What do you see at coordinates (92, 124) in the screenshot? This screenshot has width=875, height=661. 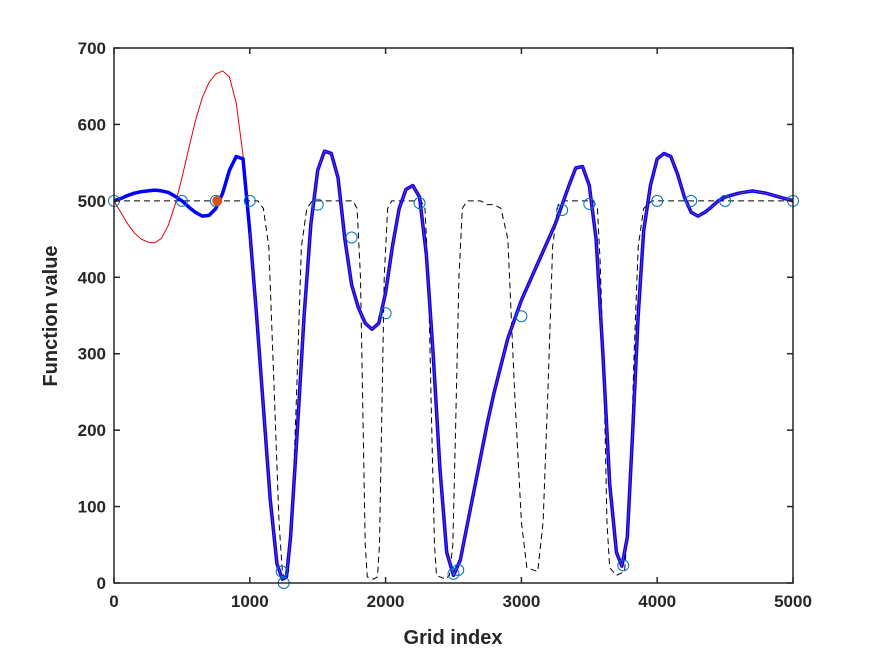 I see `y-tick-label: 600` at bounding box center [92, 124].